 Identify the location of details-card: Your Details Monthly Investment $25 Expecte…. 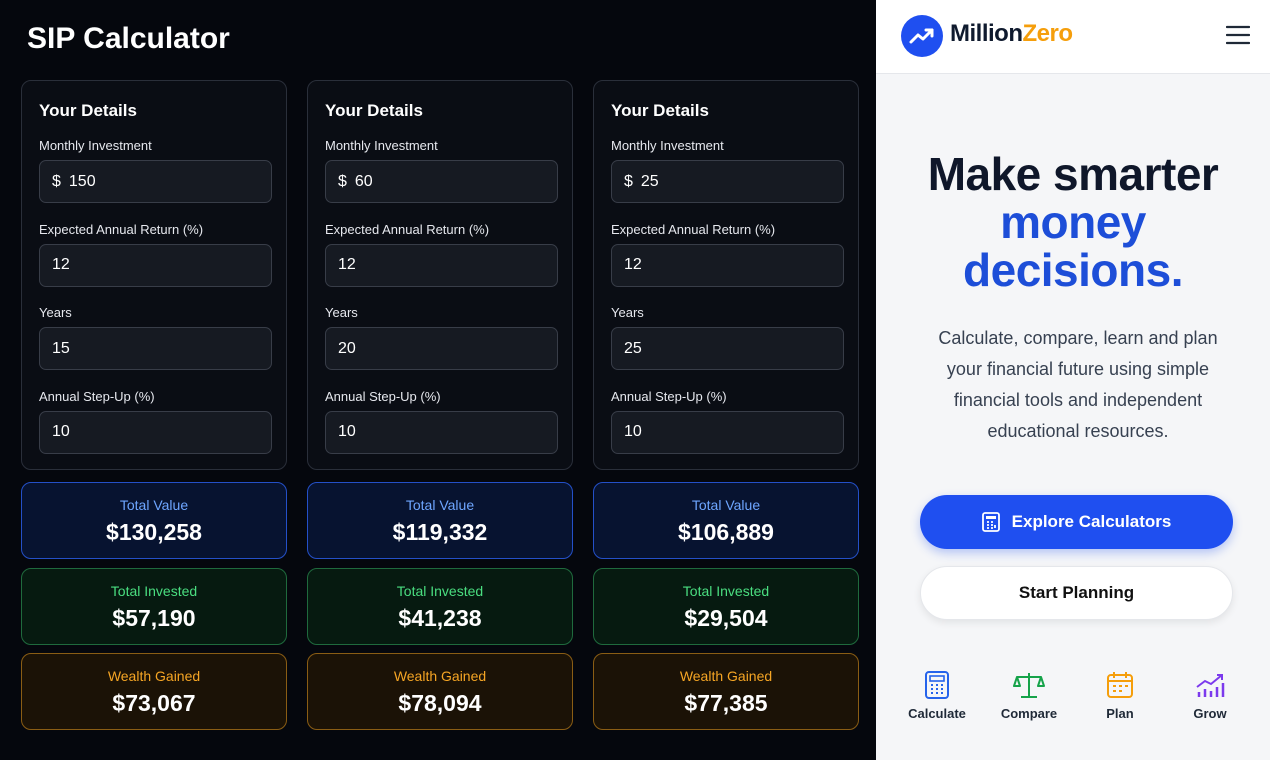
(726, 275).